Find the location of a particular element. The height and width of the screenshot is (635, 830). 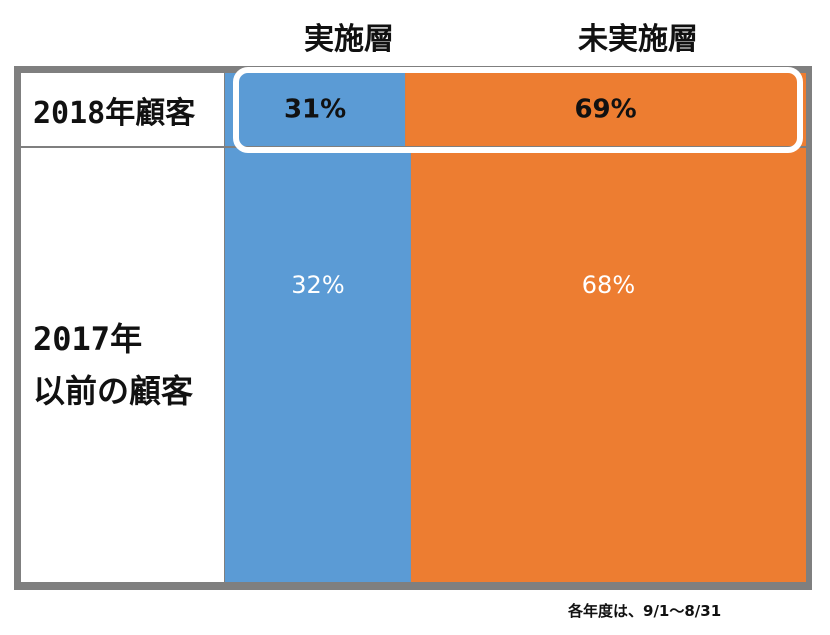

column-header-implemented: 実施層 is located at coordinates (349, 39).